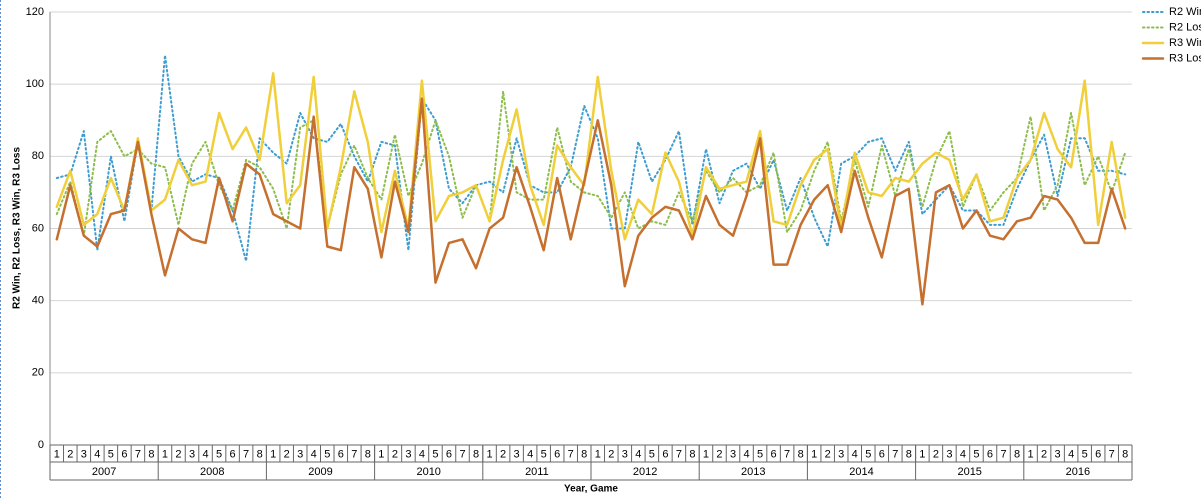 The width and height of the screenshot is (1201, 499). I want to click on y-axis-label: R2 Win, R2 Loss, R3 Win, R3 Loss, so click(17, 228).